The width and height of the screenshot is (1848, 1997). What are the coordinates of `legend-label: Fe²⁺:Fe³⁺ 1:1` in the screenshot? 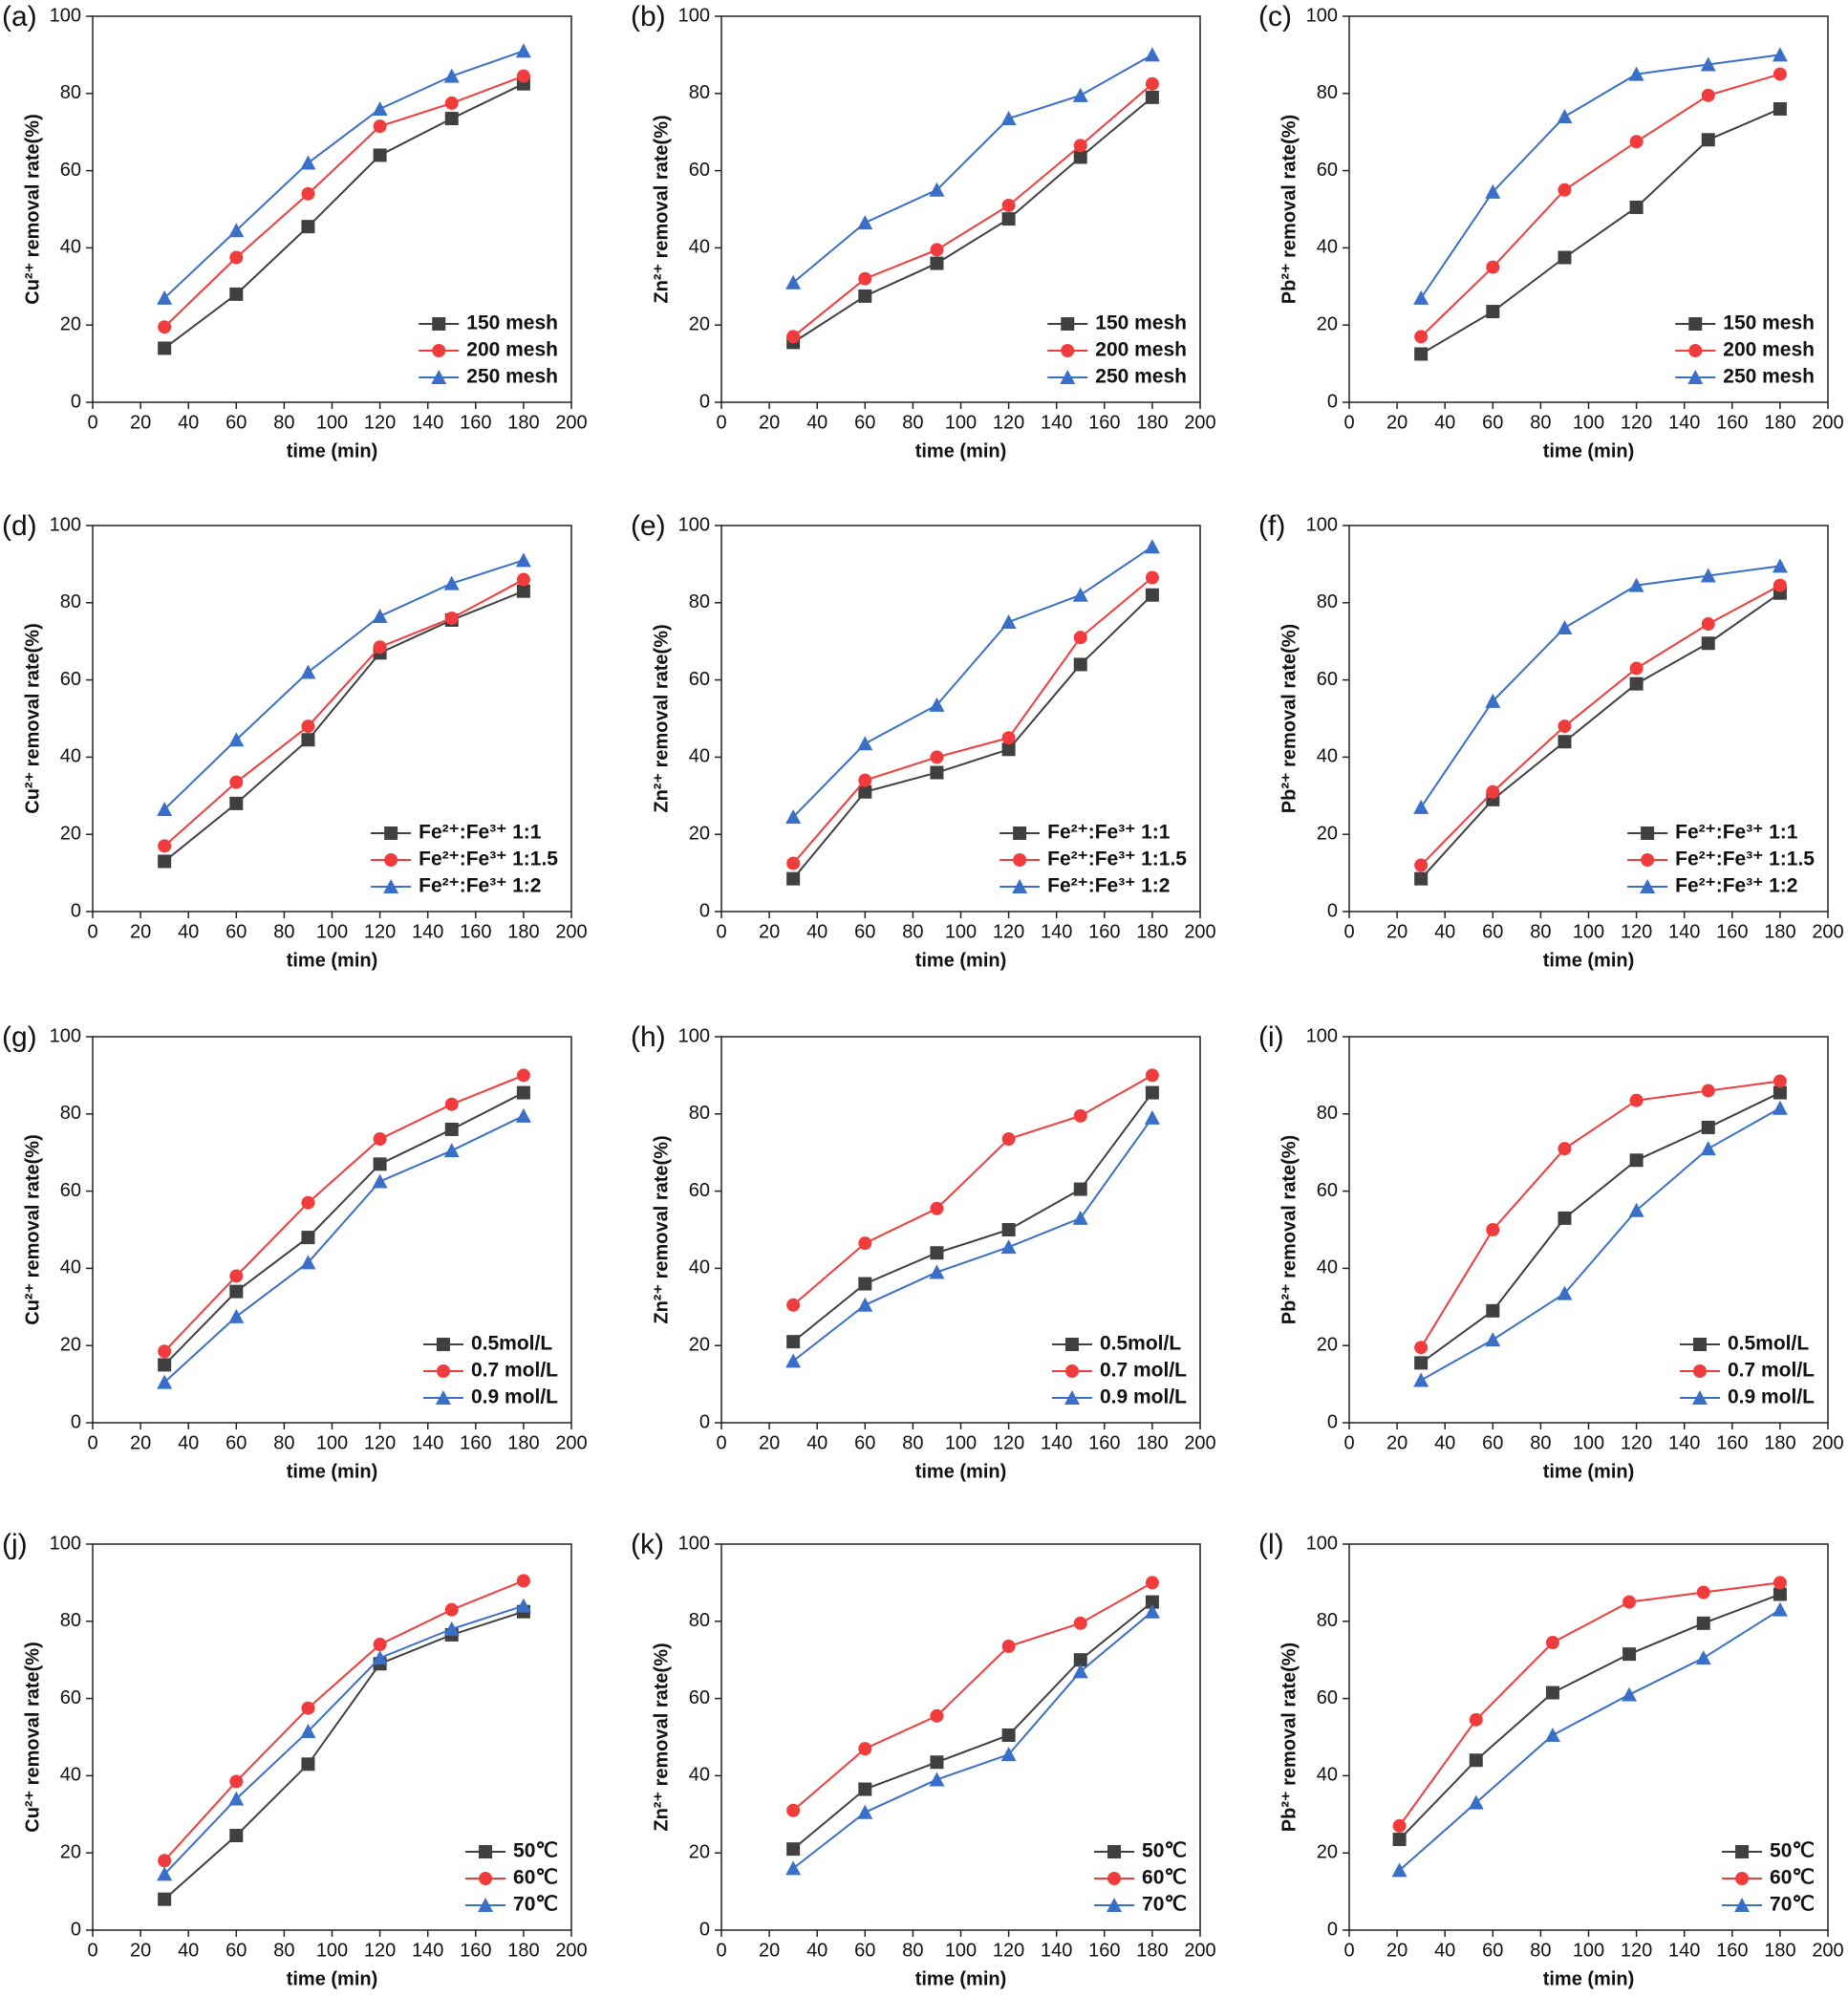 It's located at (480, 833).